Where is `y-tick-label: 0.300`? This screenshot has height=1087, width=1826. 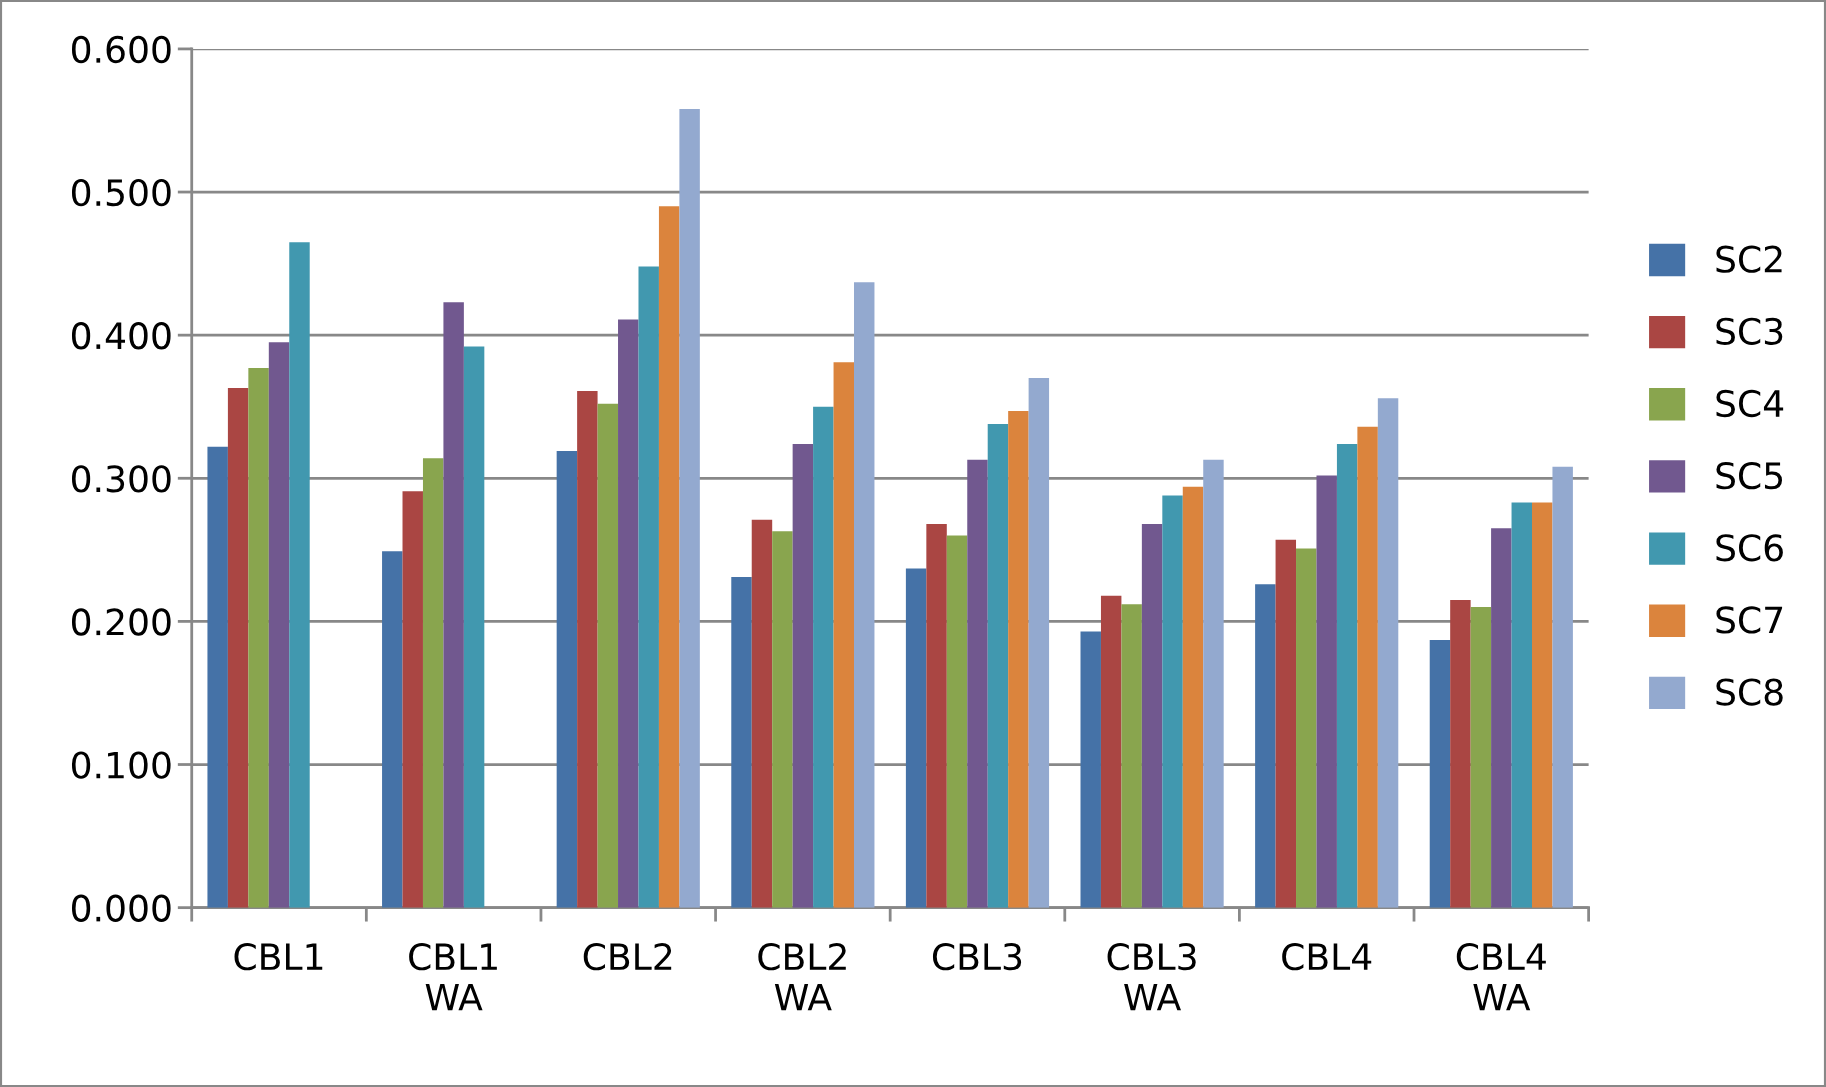
y-tick-label: 0.300 is located at coordinates (121, 479).